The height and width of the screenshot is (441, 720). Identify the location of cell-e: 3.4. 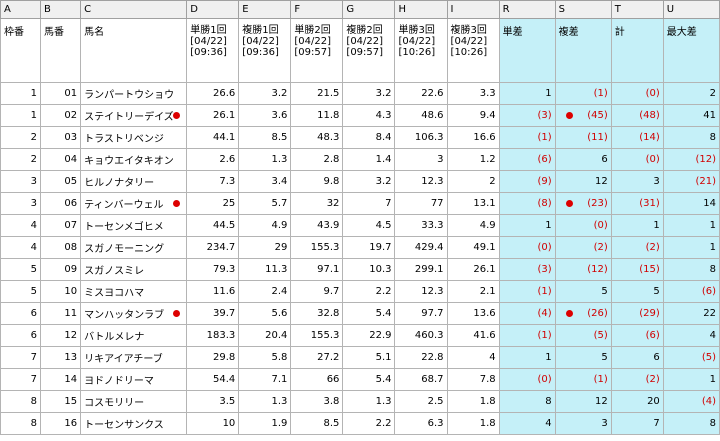
(265, 181).